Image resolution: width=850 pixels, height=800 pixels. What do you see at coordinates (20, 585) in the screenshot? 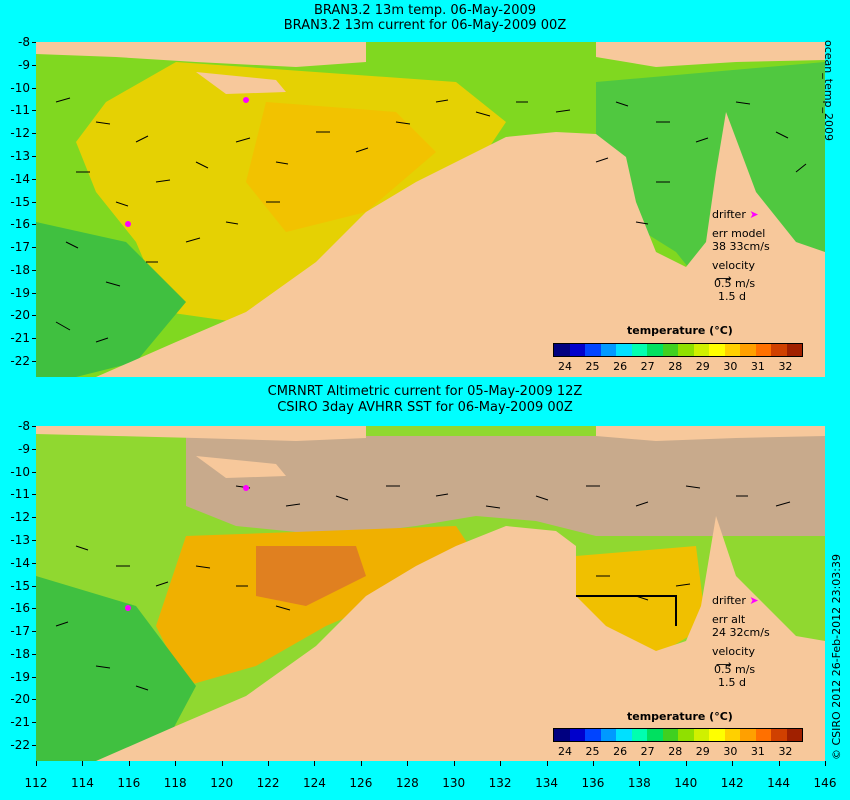
I see `y-tick-label: -15` at bounding box center [20, 585].